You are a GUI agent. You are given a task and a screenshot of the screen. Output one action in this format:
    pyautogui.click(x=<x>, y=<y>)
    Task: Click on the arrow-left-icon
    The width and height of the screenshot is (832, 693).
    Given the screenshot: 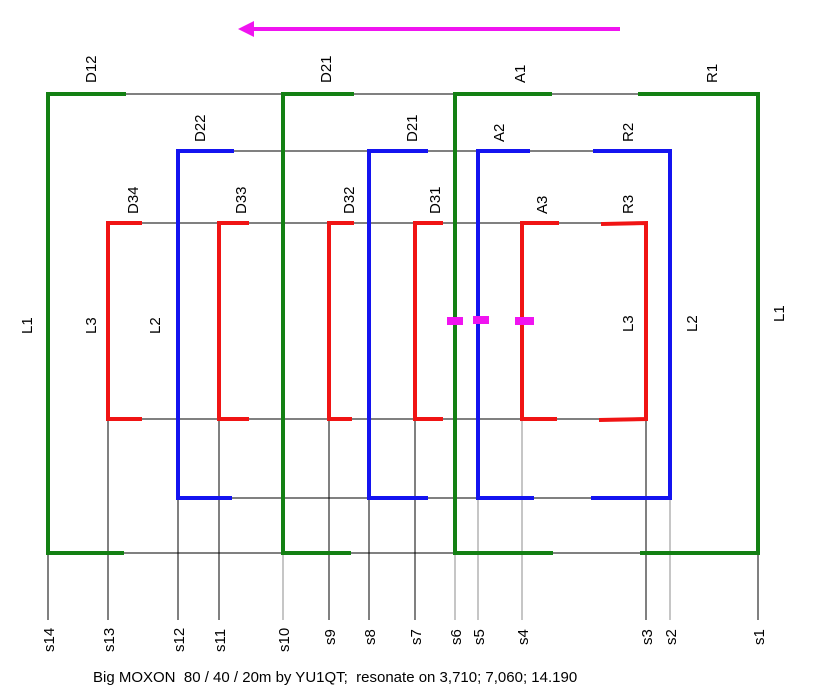 What is the action you would take?
    pyautogui.click(x=429, y=29)
    